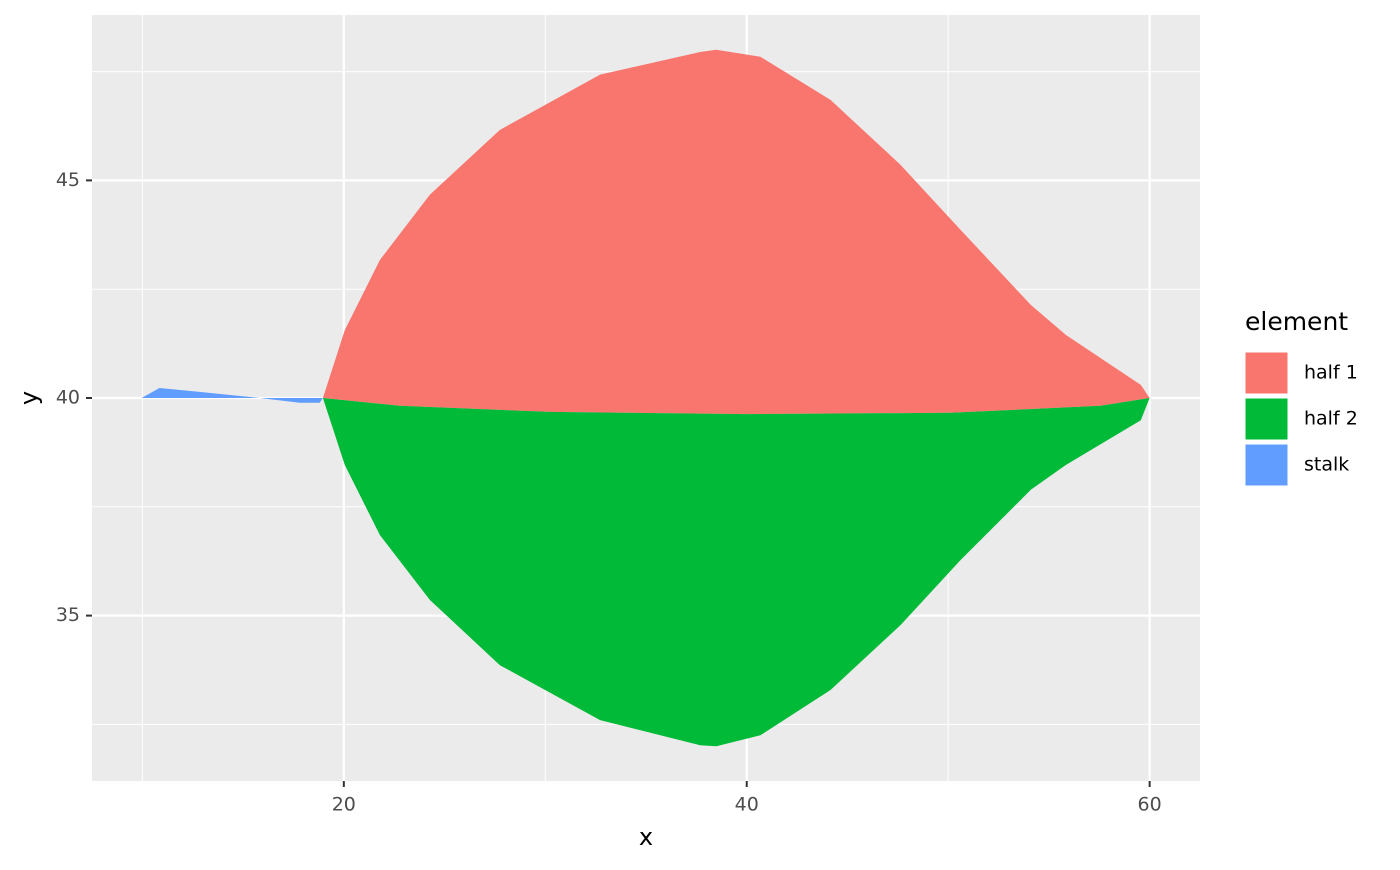 This screenshot has height=870, width=1400. What do you see at coordinates (1331, 373) in the screenshot?
I see `legend-label: half 1` at bounding box center [1331, 373].